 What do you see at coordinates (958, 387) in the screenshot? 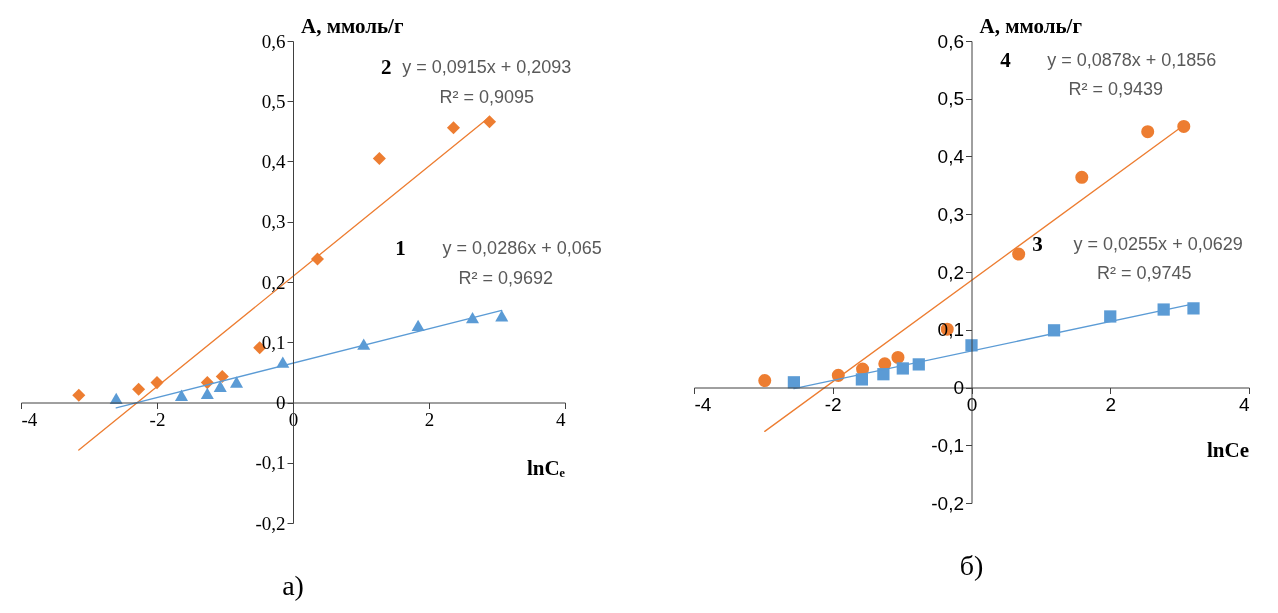
I see `y-tick-label: 0` at bounding box center [958, 387].